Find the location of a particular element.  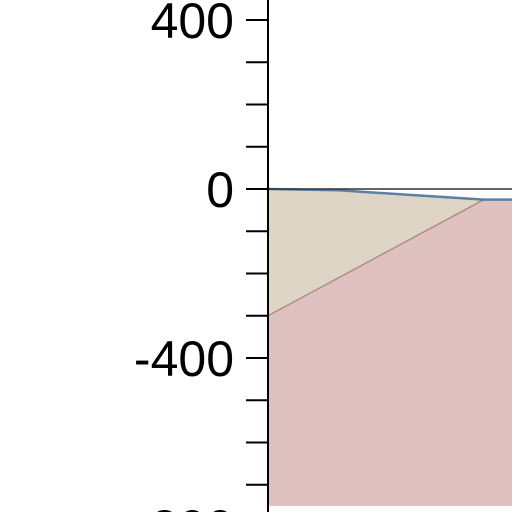

y-tick-label: -400 is located at coordinates (184, 359).